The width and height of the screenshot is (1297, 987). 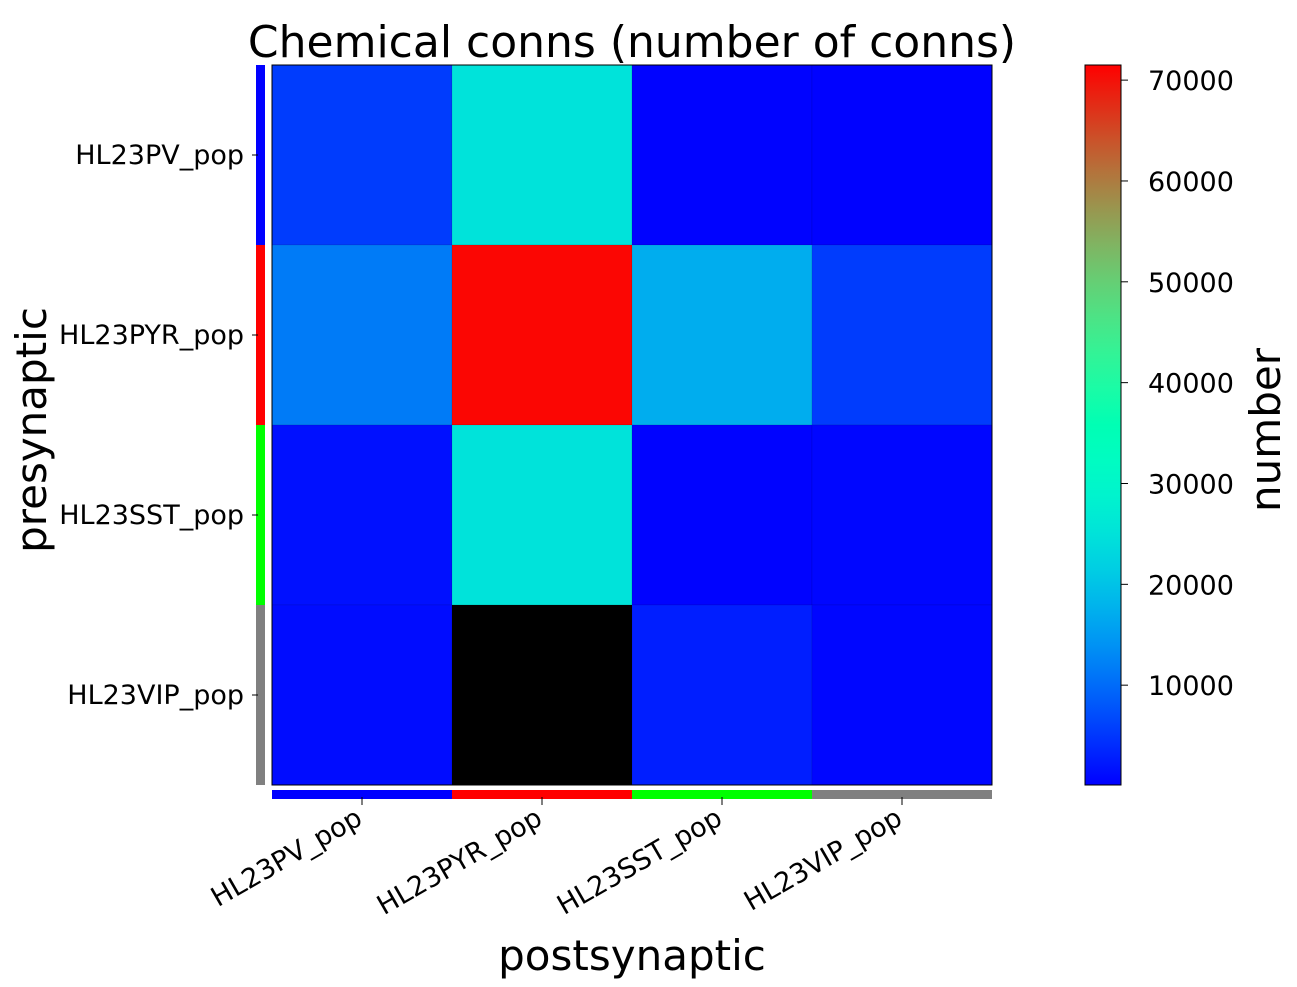 What do you see at coordinates (1265, 429) in the screenshot?
I see `colorbar-label: number` at bounding box center [1265, 429].